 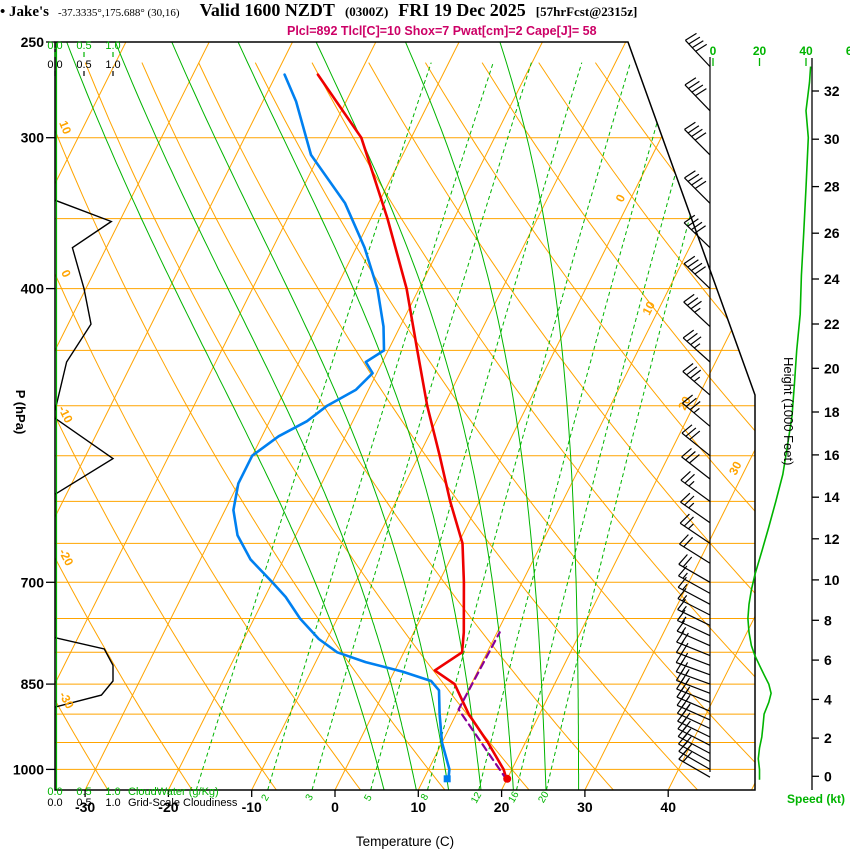 I want to click on temperature-axis-label: Temperature (C), so click(x=405, y=841).